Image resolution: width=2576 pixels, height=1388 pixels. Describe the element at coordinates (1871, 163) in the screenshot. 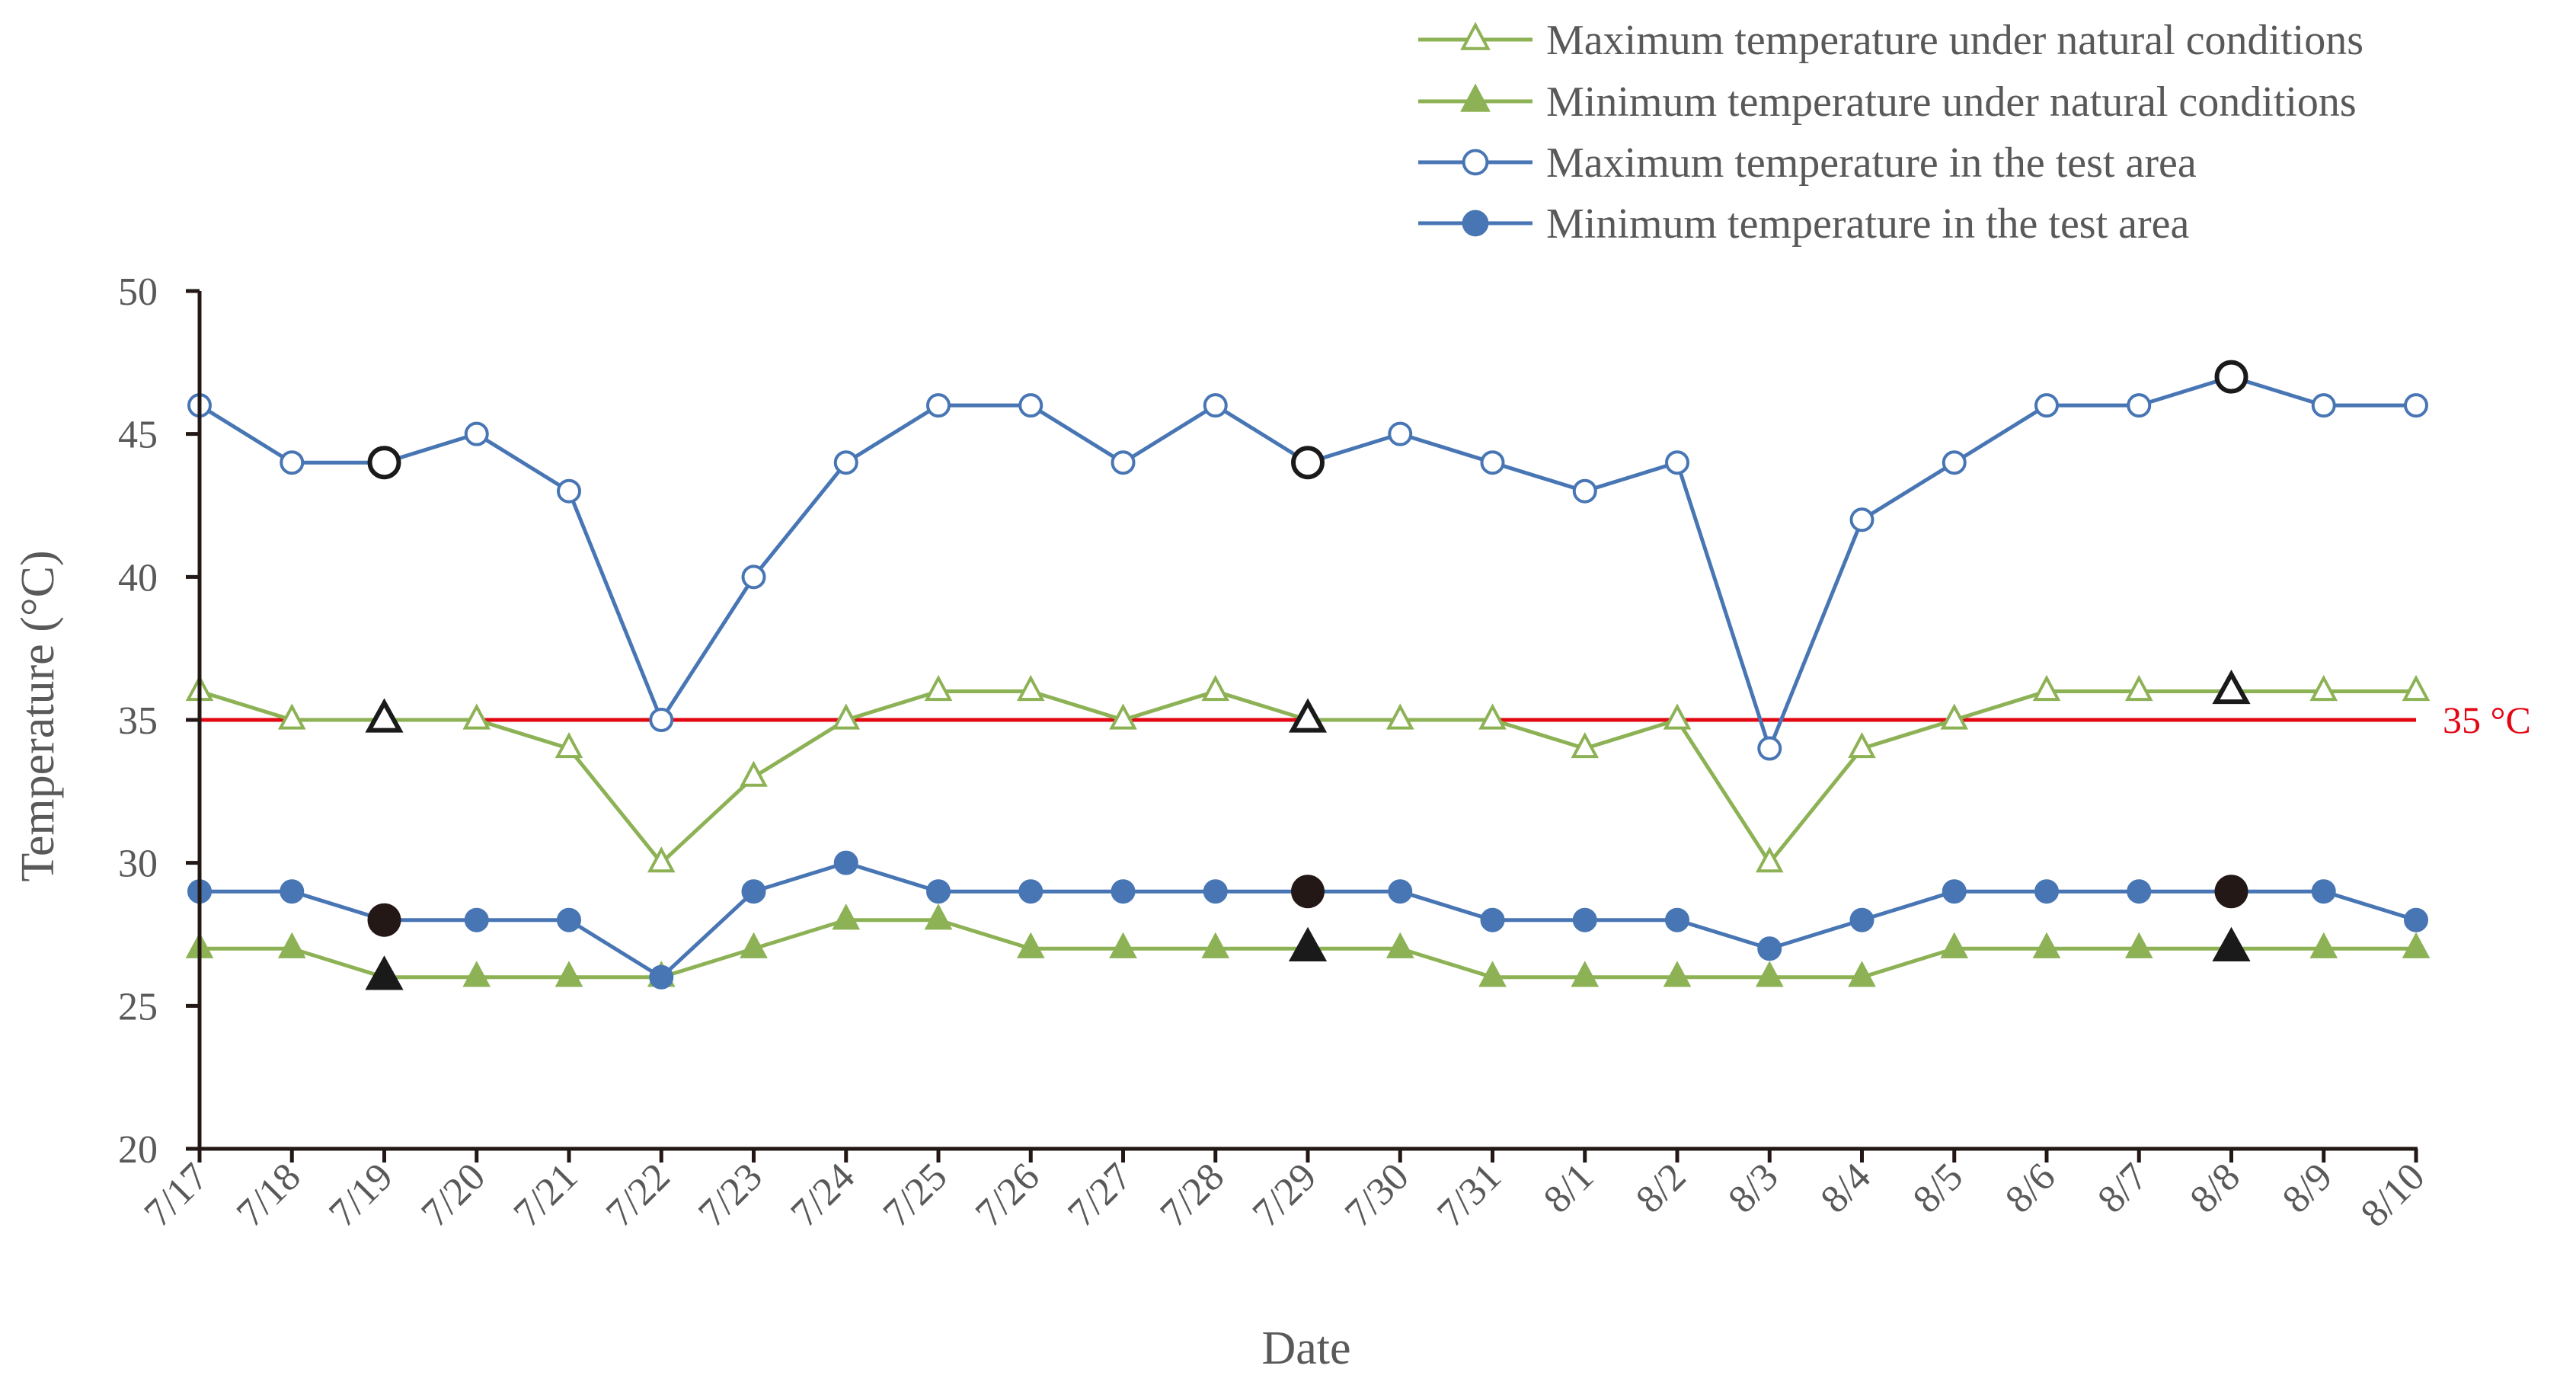

I see `legend-label: Maximum temperature in the test area` at that location.